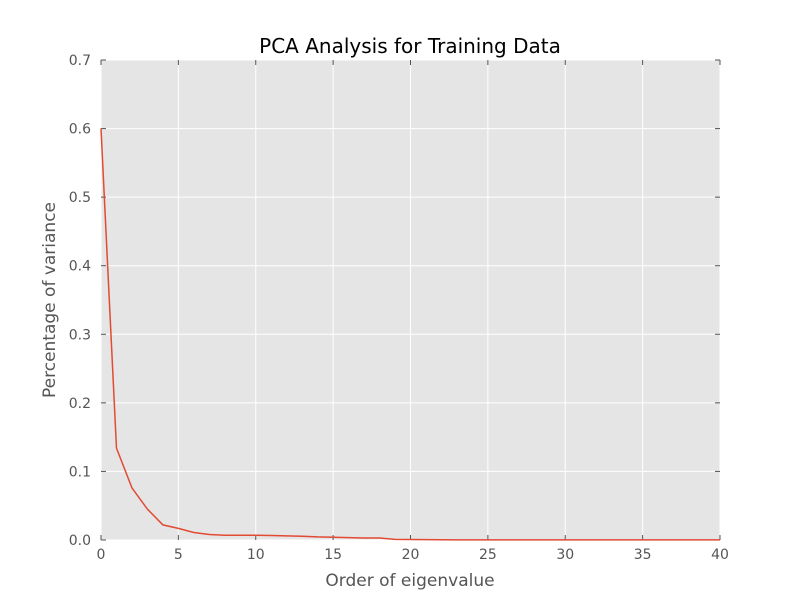 This screenshot has width=800, height=600. What do you see at coordinates (643, 555) in the screenshot?
I see `x-tick-label: 35` at bounding box center [643, 555].